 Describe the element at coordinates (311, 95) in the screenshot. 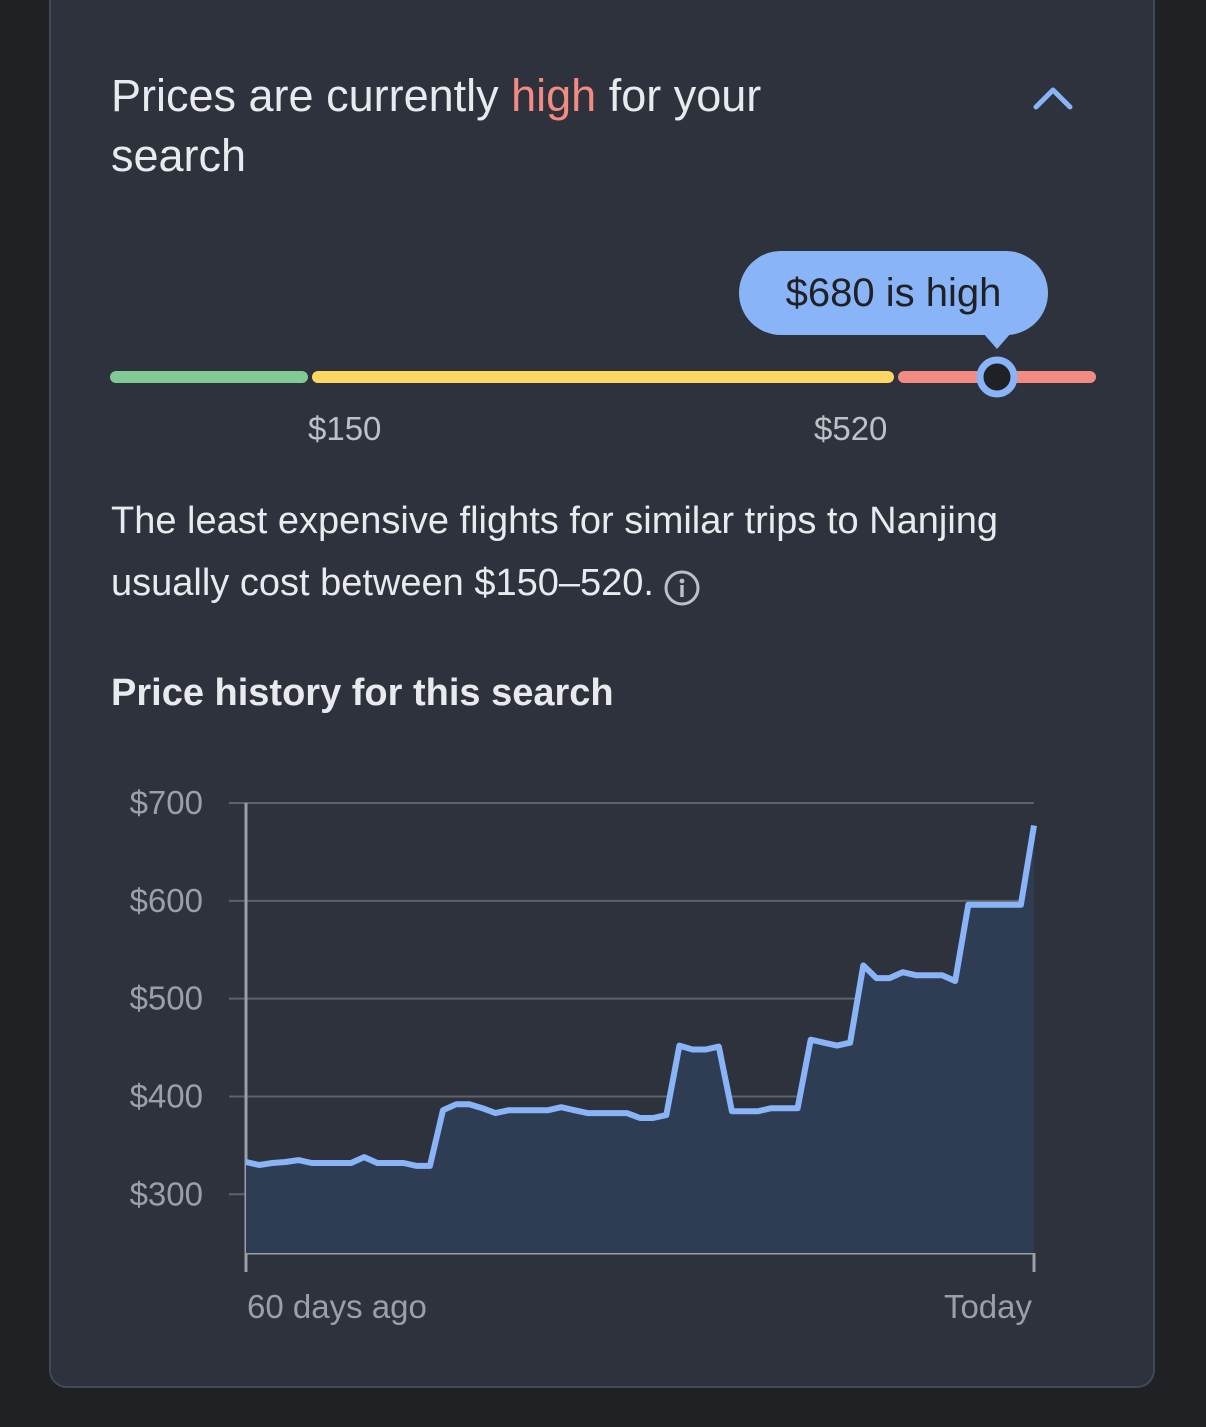

I see `headline-text-before: Prices are currently` at that location.